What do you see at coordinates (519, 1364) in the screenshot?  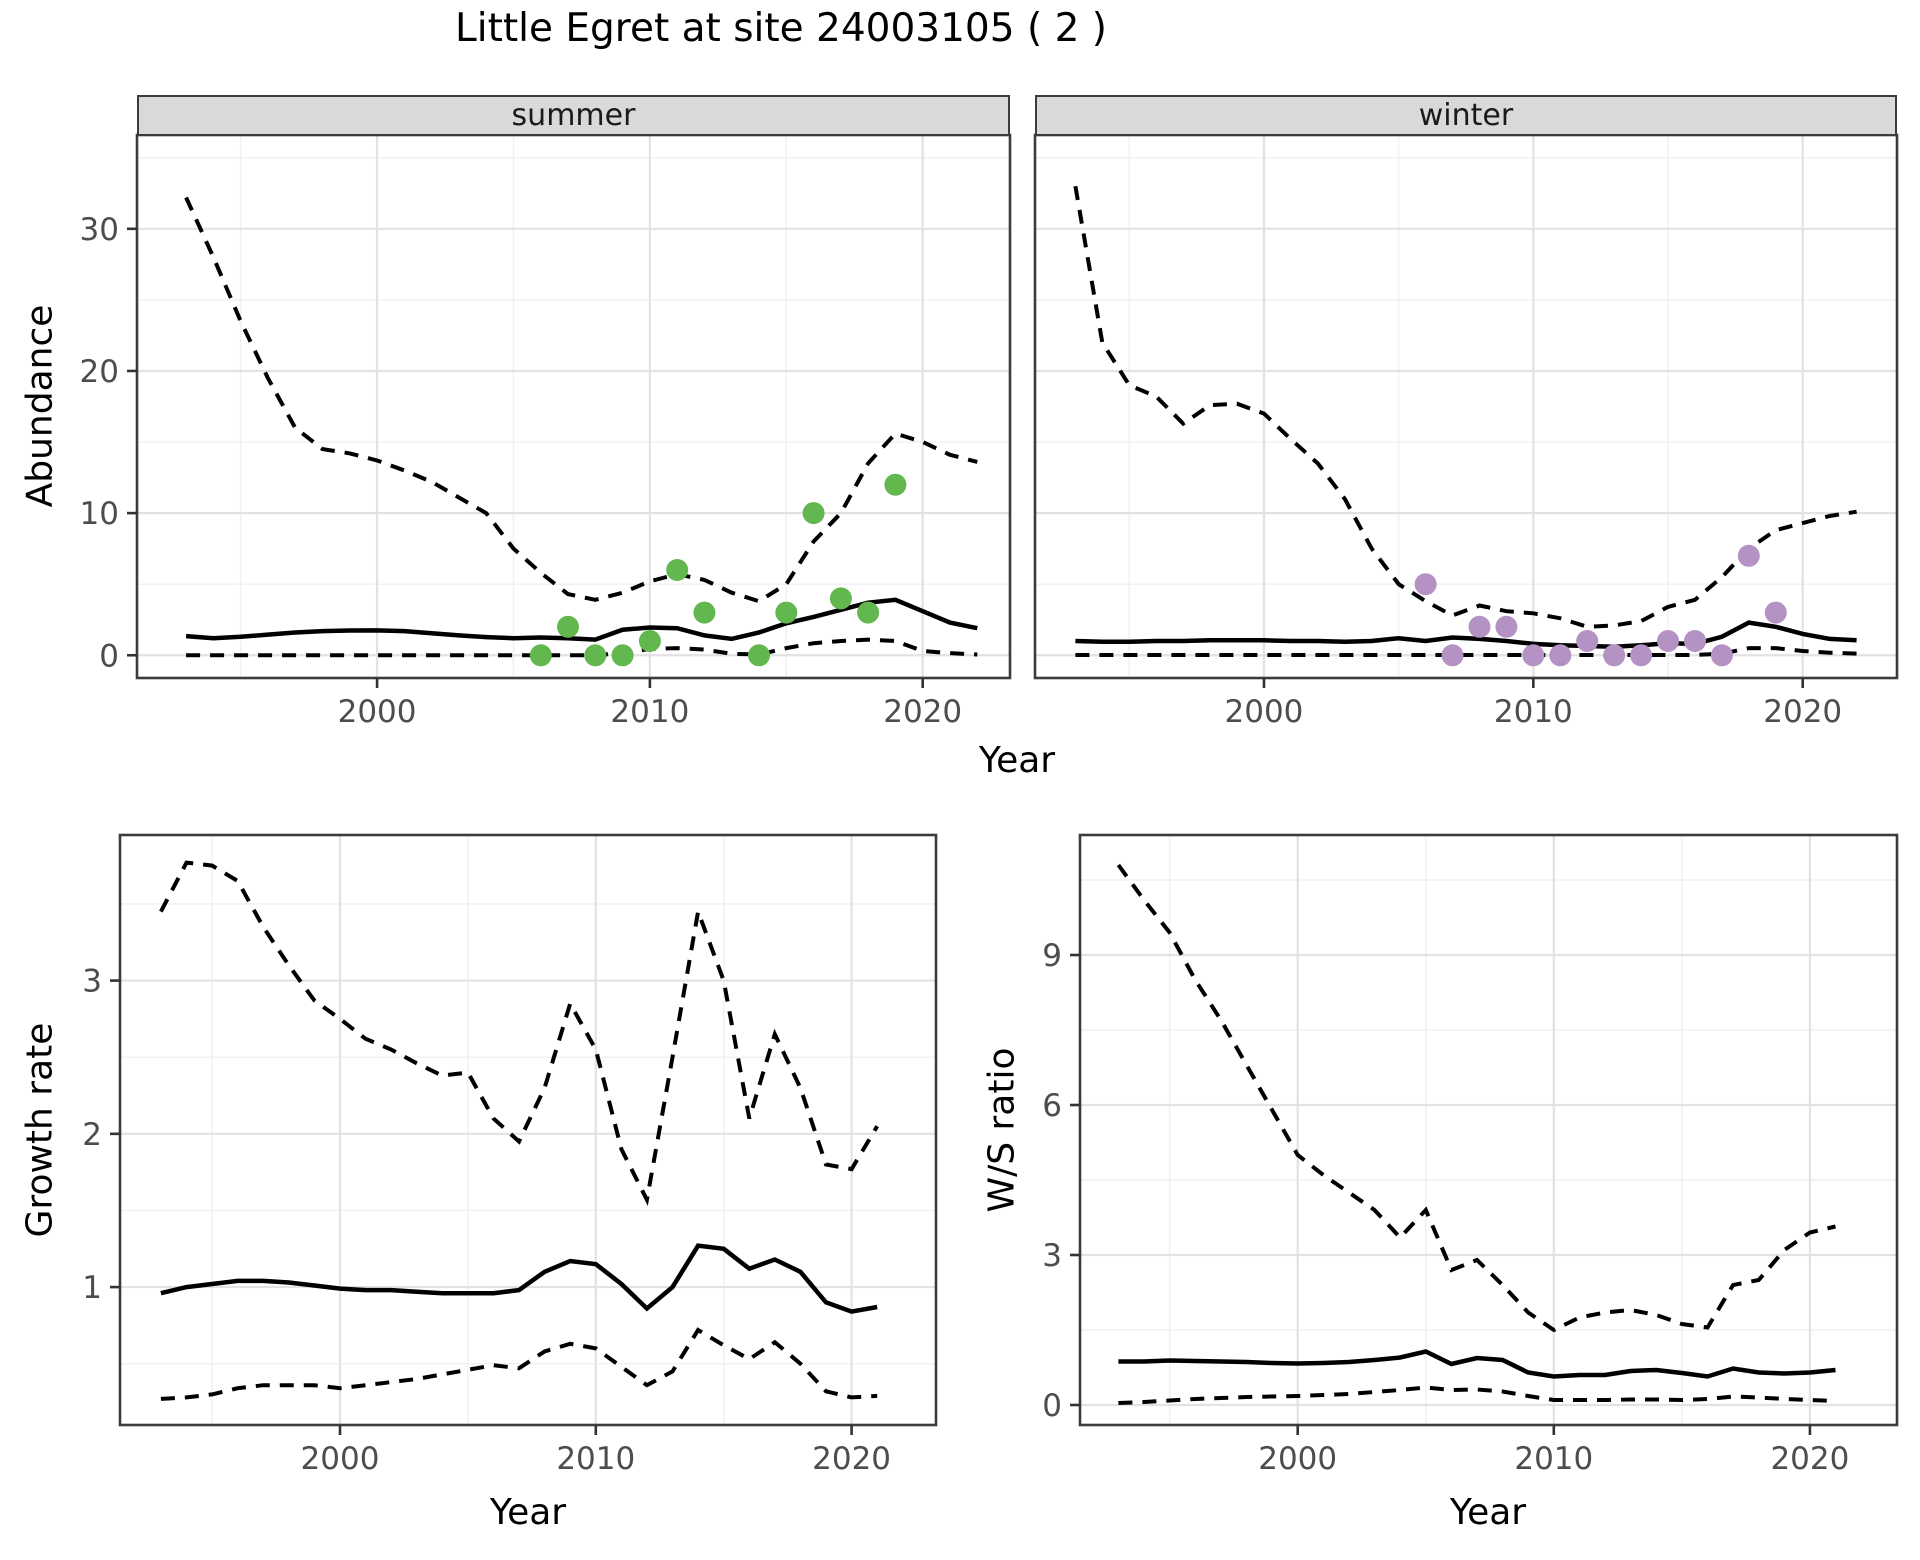 I see `series-lower_ci-growth` at bounding box center [519, 1364].